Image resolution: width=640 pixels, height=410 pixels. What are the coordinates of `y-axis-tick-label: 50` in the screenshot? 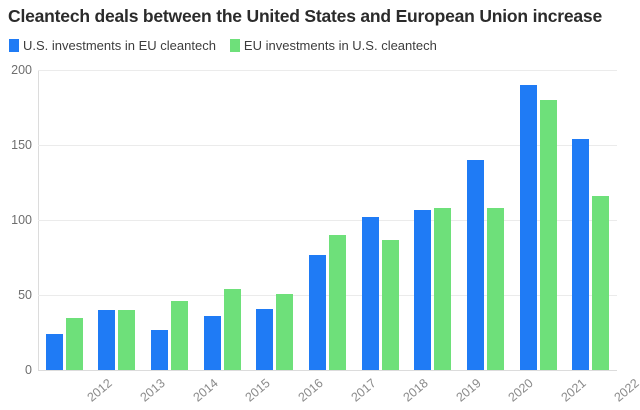 It's located at (25, 295).